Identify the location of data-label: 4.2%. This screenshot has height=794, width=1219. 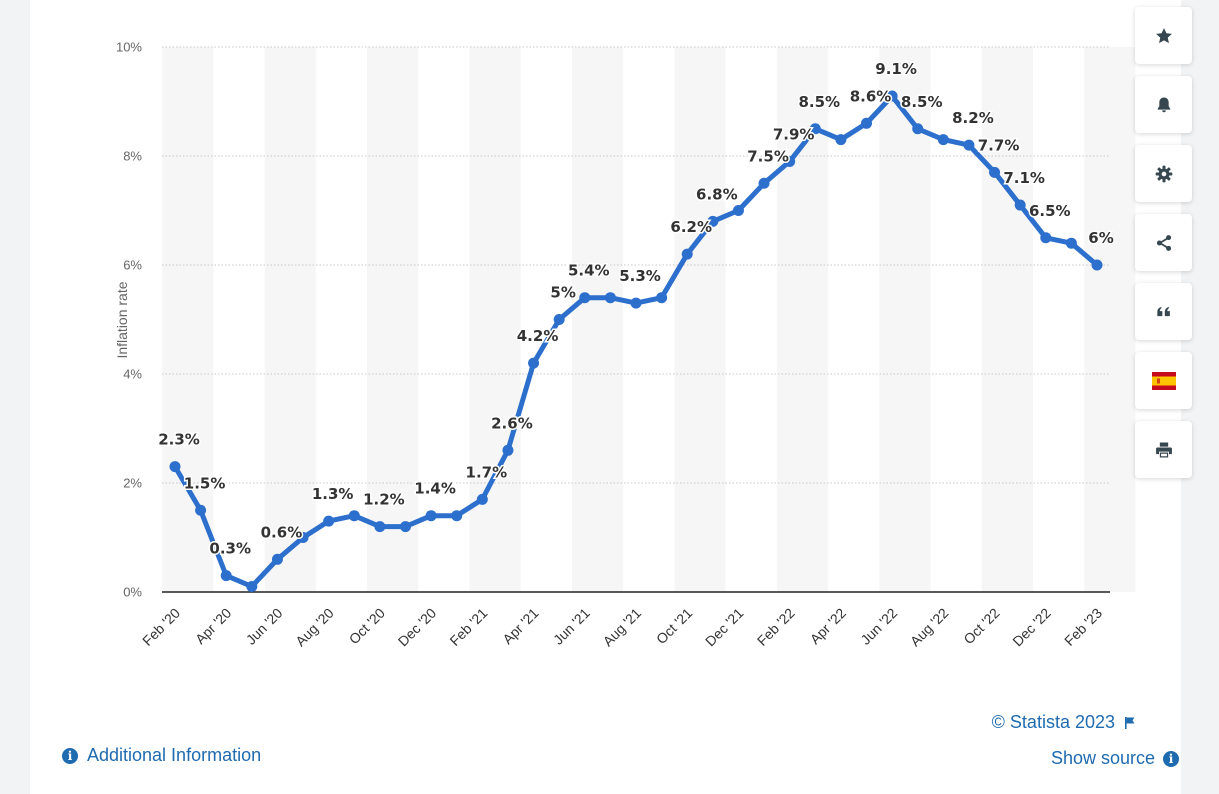
(538, 336).